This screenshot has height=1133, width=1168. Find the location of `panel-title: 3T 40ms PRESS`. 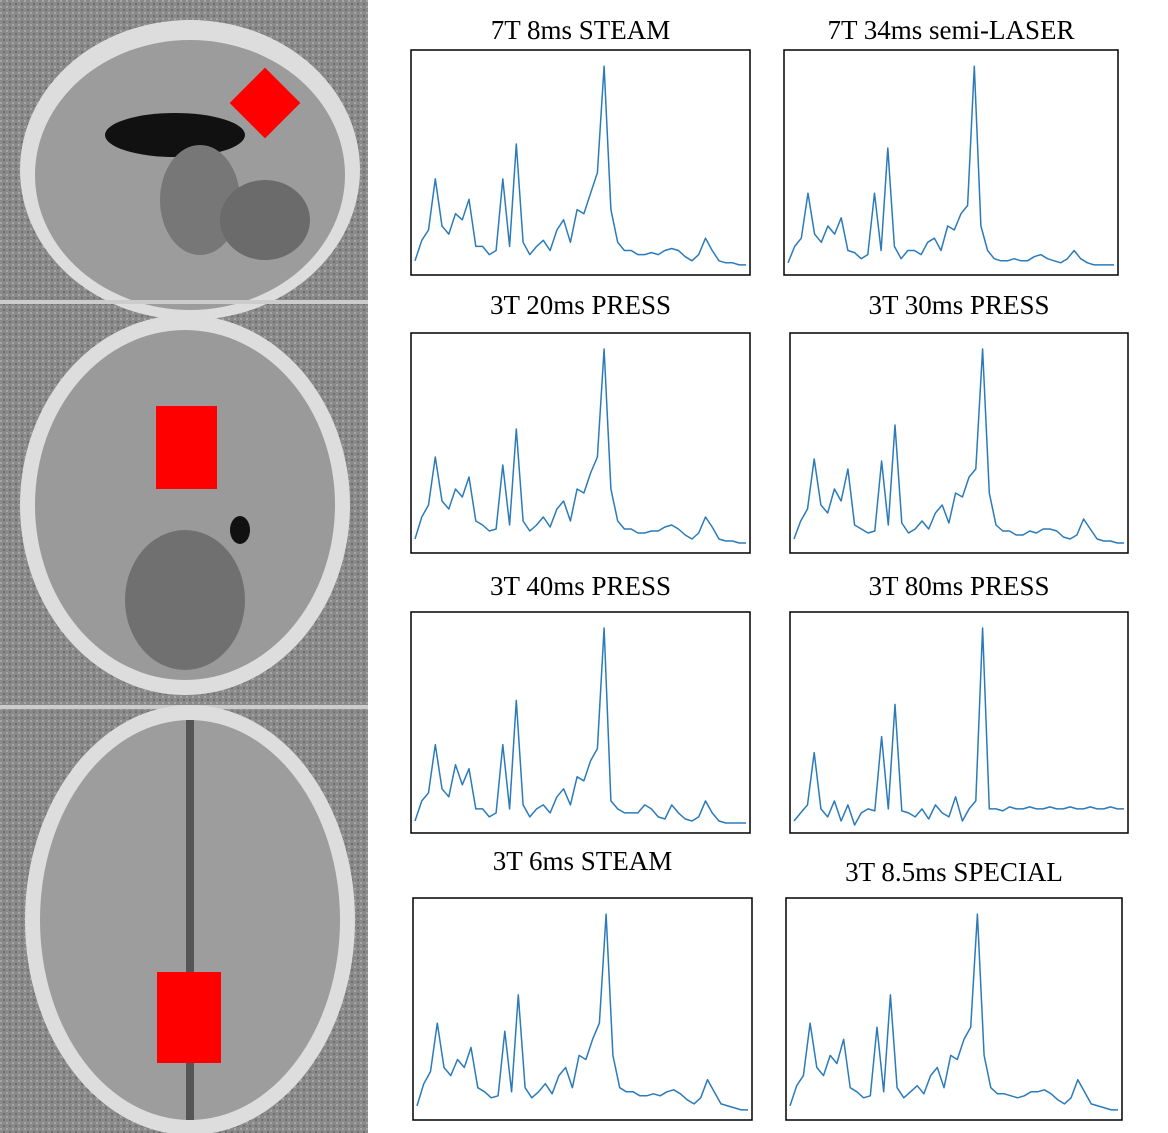

panel-title: 3T 40ms PRESS is located at coordinates (580, 586).